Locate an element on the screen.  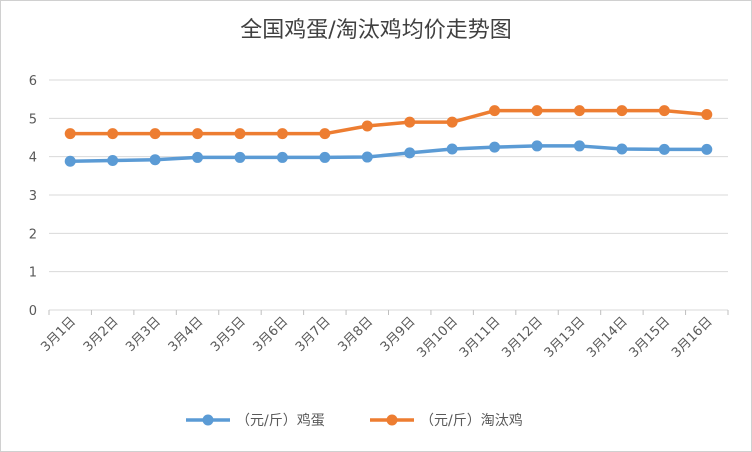
y-tick-label: 1 is located at coordinates (33, 273).